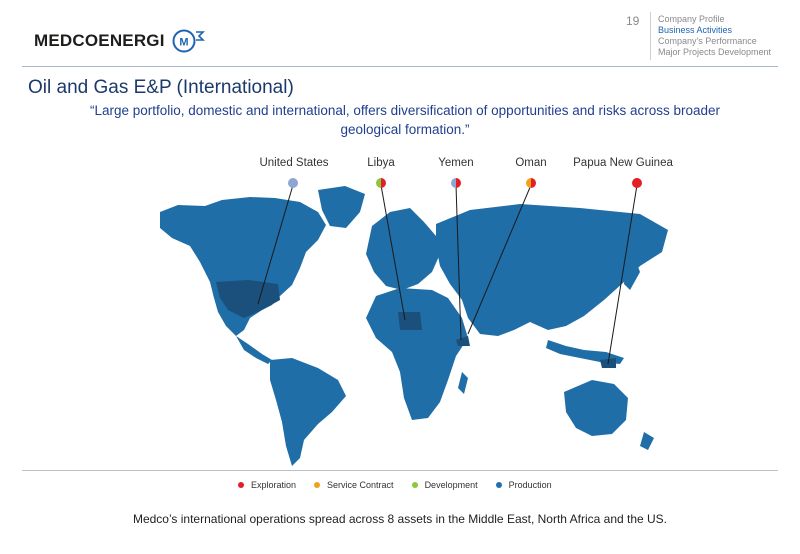 The image size is (800, 554). Describe the element at coordinates (622, 274) in the screenshot. I see `leader-line-png` at that location.